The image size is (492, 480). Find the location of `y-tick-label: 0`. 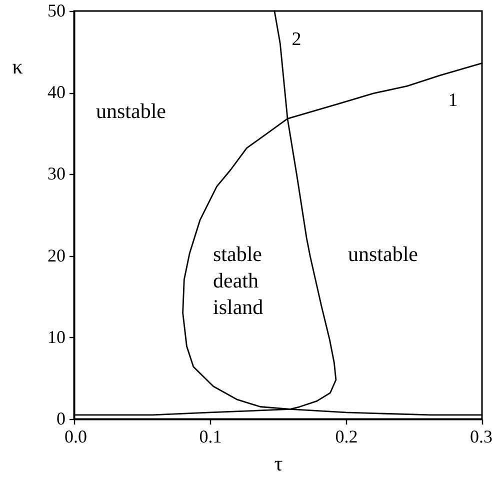

y-tick-label: 0 is located at coordinates (61, 418).